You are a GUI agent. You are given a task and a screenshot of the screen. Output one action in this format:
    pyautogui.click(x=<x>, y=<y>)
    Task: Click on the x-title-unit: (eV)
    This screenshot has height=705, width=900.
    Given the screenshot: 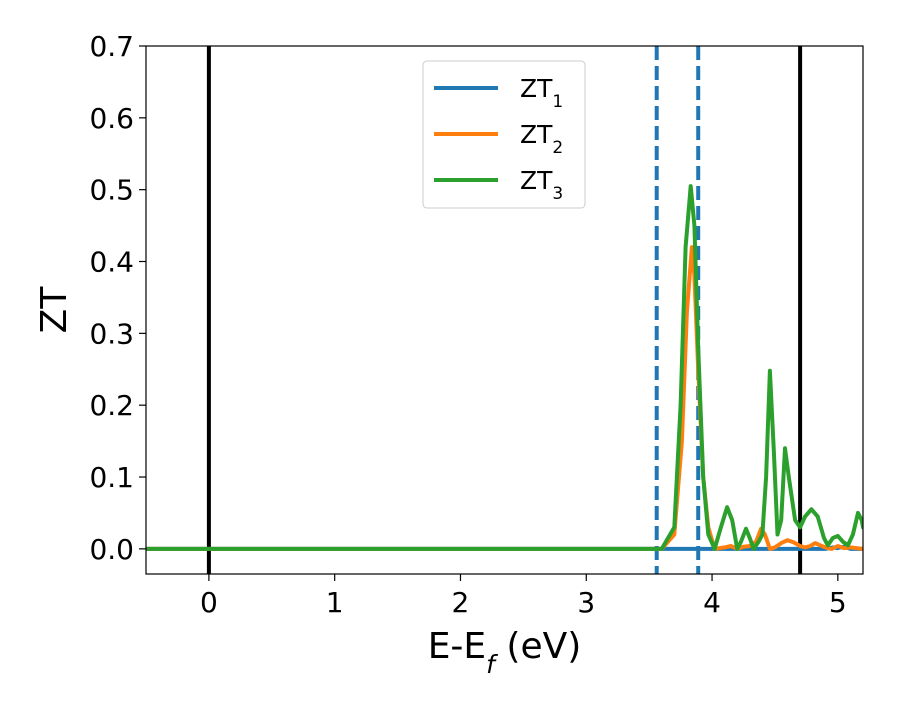 What is the action you would take?
    pyautogui.click(x=538, y=646)
    